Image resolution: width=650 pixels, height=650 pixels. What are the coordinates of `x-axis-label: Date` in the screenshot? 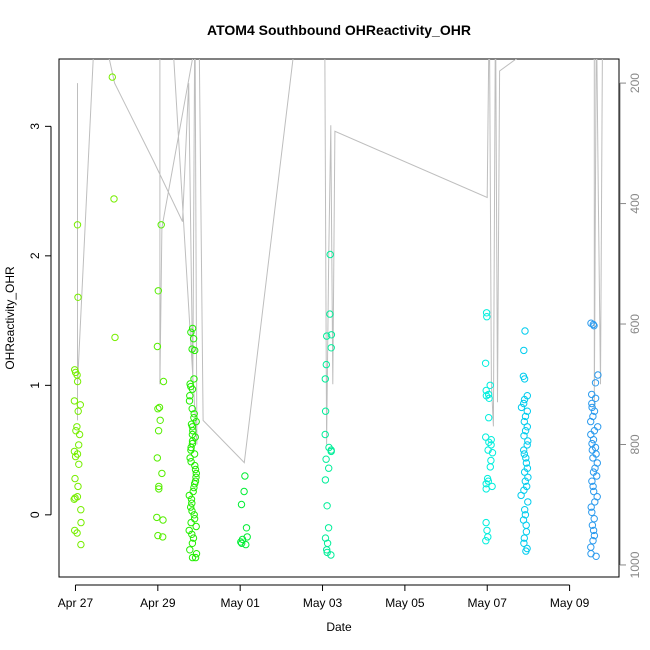 It's located at (339, 627).